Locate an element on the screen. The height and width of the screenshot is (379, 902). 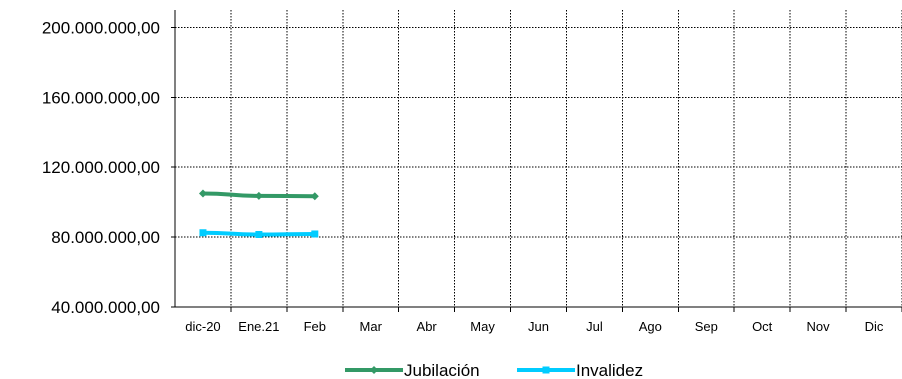
x-tick-label: May is located at coordinates (482, 326).